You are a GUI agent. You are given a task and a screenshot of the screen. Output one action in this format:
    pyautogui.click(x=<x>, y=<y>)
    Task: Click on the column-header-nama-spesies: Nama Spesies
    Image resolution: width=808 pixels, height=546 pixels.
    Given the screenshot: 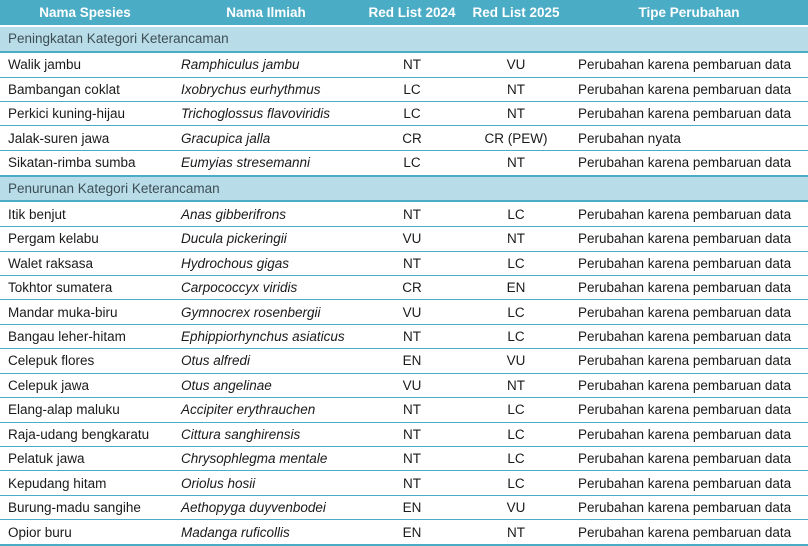 What is the action you would take?
    pyautogui.click(x=85, y=13)
    